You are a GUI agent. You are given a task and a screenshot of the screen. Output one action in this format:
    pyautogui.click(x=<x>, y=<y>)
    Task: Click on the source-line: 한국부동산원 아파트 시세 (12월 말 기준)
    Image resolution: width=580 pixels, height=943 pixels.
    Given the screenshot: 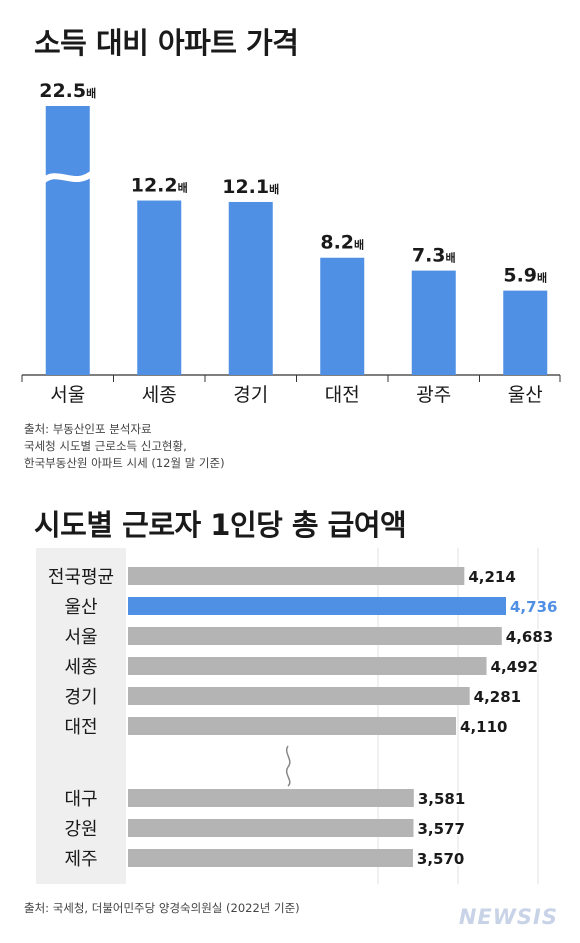 What is the action you would take?
    pyautogui.click(x=124, y=463)
    